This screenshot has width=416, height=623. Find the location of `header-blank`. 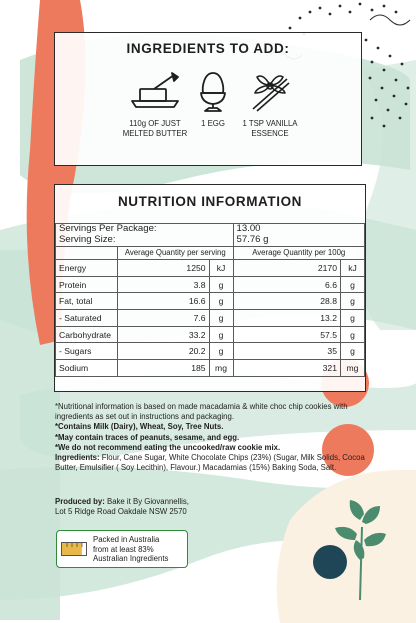

header-blank is located at coordinates (86, 253).